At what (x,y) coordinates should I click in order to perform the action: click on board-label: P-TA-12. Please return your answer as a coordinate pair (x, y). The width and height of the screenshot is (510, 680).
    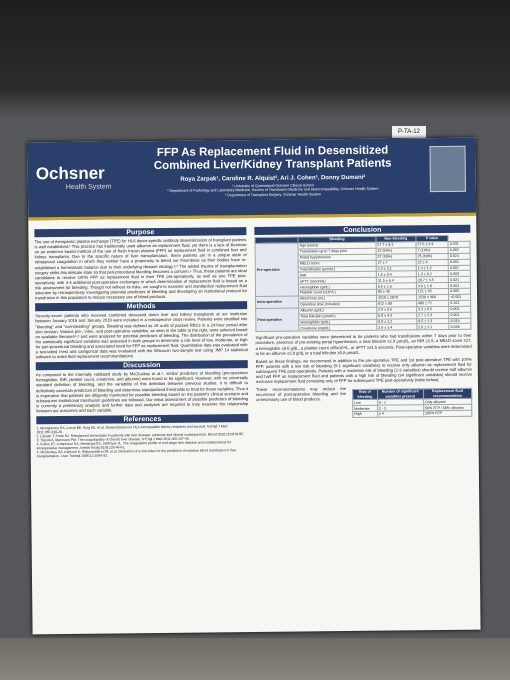
    Looking at the image, I should click on (409, 132).